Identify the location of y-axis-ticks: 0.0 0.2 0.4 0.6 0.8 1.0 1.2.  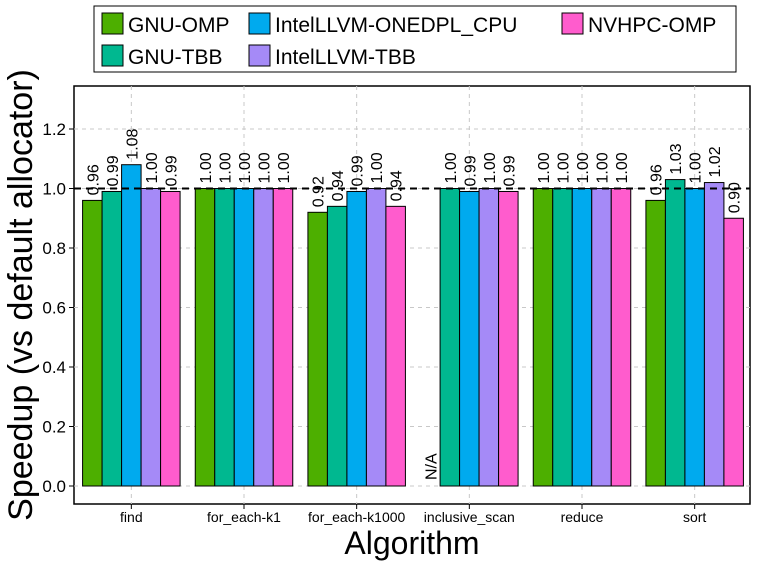
(58, 308).